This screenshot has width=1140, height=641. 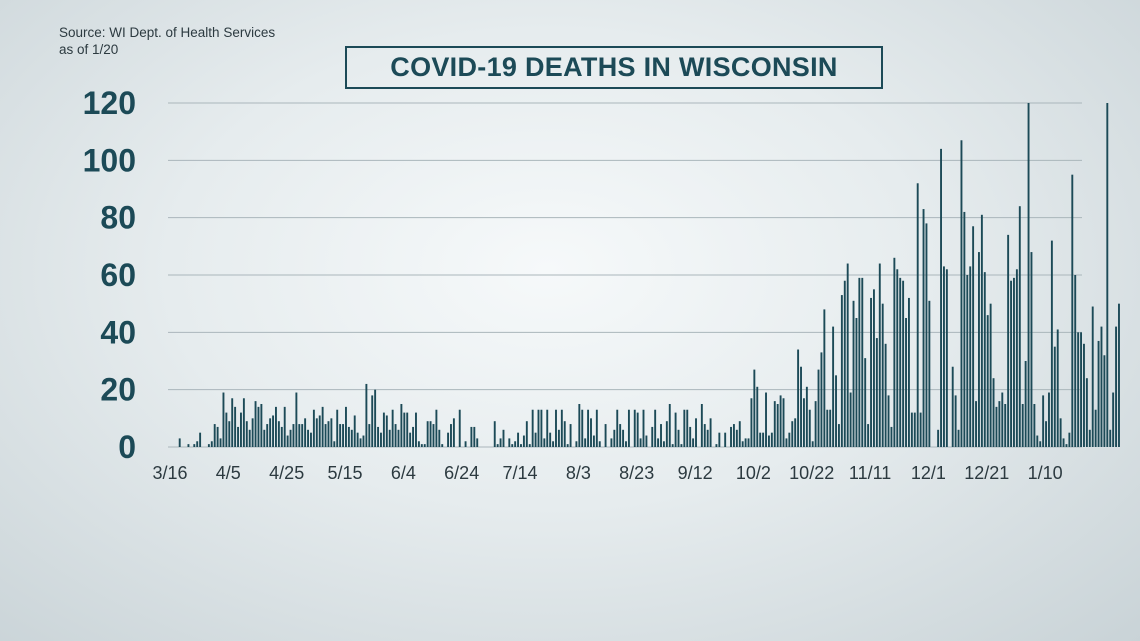 What do you see at coordinates (636, 473) in the screenshot?
I see `x-tick-label: 8/23` at bounding box center [636, 473].